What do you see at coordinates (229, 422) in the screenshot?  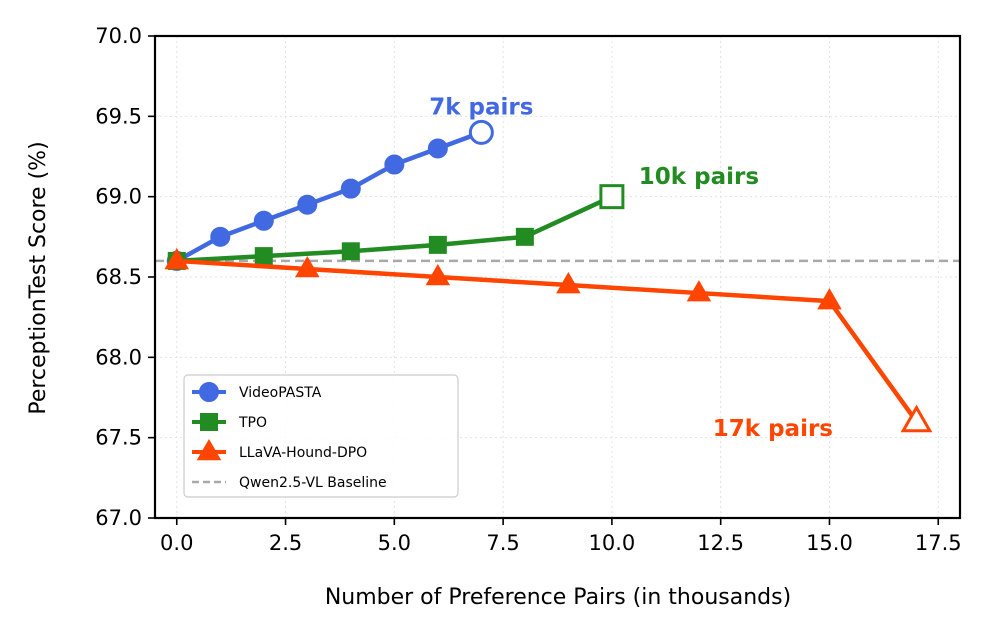 I see `legend-item-tpo: TPO` at bounding box center [229, 422].